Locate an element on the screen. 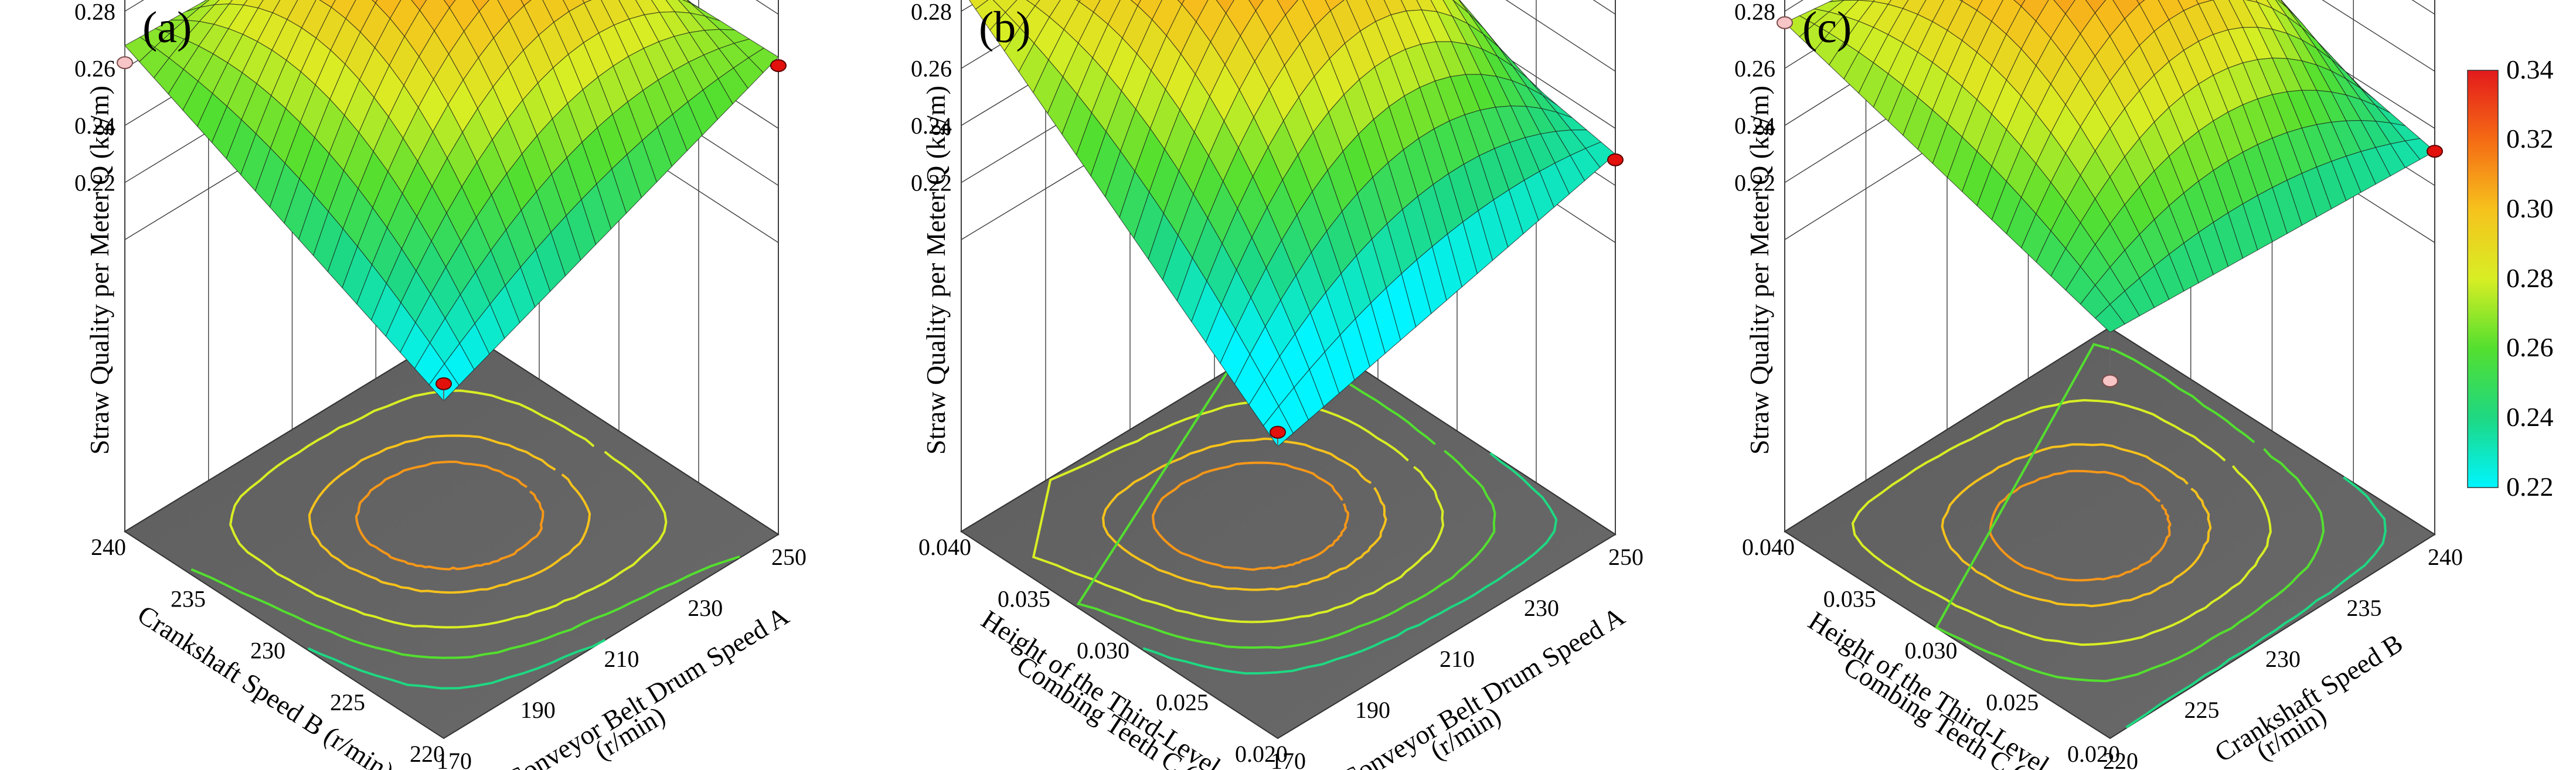 This screenshot has width=2576, height=770. colorbar-tick: 0.28 is located at coordinates (2530, 278).